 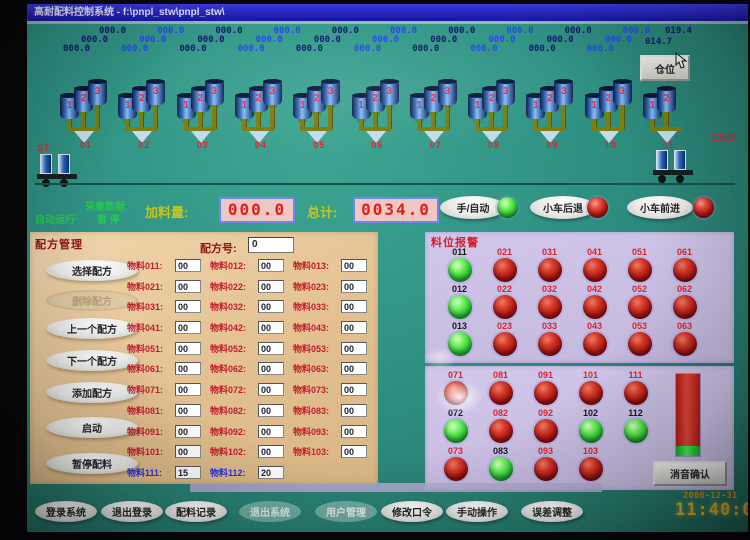 I want to click on material-label: 物料022:, so click(x=228, y=286).